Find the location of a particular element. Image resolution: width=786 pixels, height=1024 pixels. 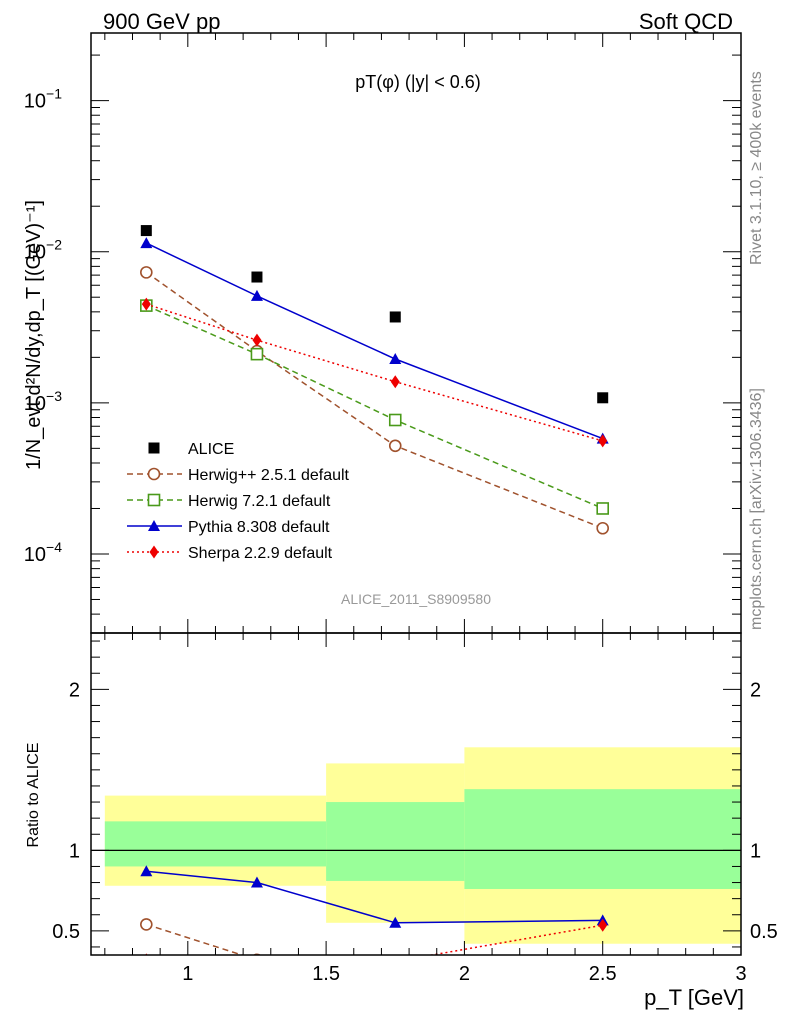

y-axis-label-bottom: Ratio to ALICE is located at coordinates (33, 795).